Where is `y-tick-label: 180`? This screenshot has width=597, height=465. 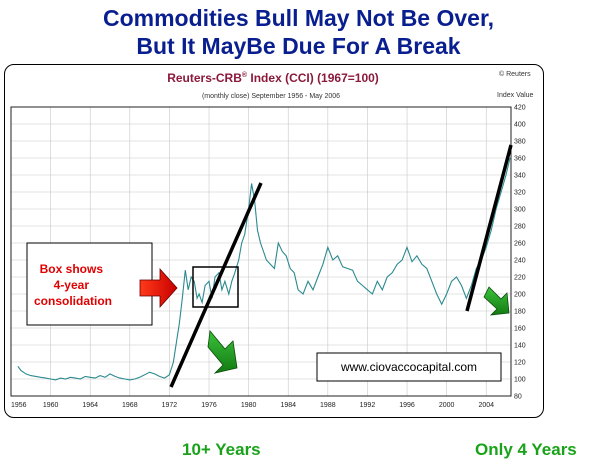 y-tick-label: 180 is located at coordinates (520, 312).